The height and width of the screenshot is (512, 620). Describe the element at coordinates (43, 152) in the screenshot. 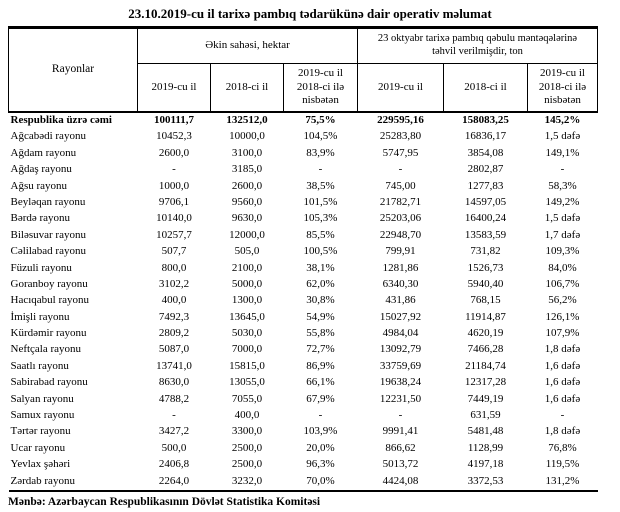

I see `region-name-cell: Ağdam rayonu` at that location.